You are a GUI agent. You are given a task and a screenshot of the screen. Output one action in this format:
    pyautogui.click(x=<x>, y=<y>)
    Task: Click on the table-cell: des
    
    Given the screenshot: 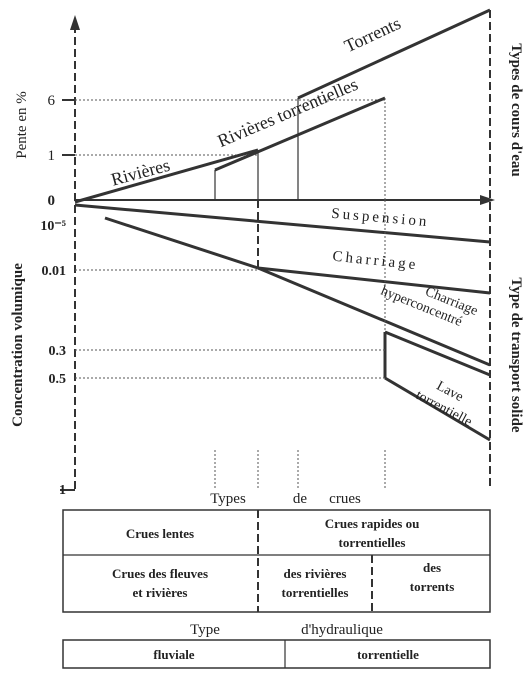 What is the action you would take?
    pyautogui.click(x=432, y=567)
    